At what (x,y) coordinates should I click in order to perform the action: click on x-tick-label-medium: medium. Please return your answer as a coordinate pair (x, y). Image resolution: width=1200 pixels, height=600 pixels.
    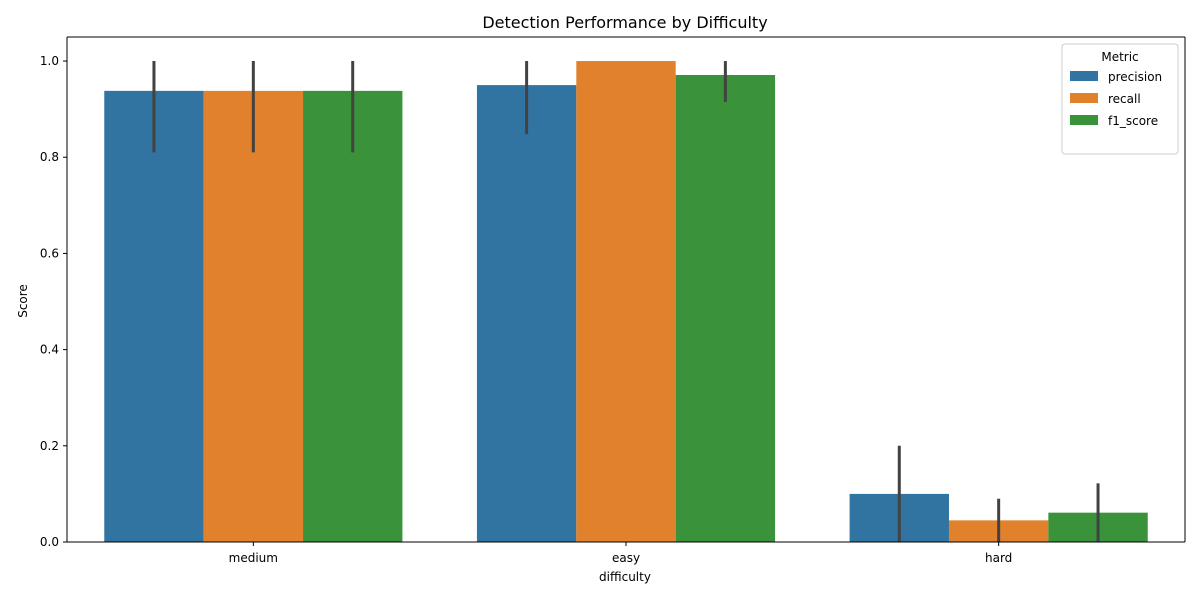
    Looking at the image, I should click on (253, 558).